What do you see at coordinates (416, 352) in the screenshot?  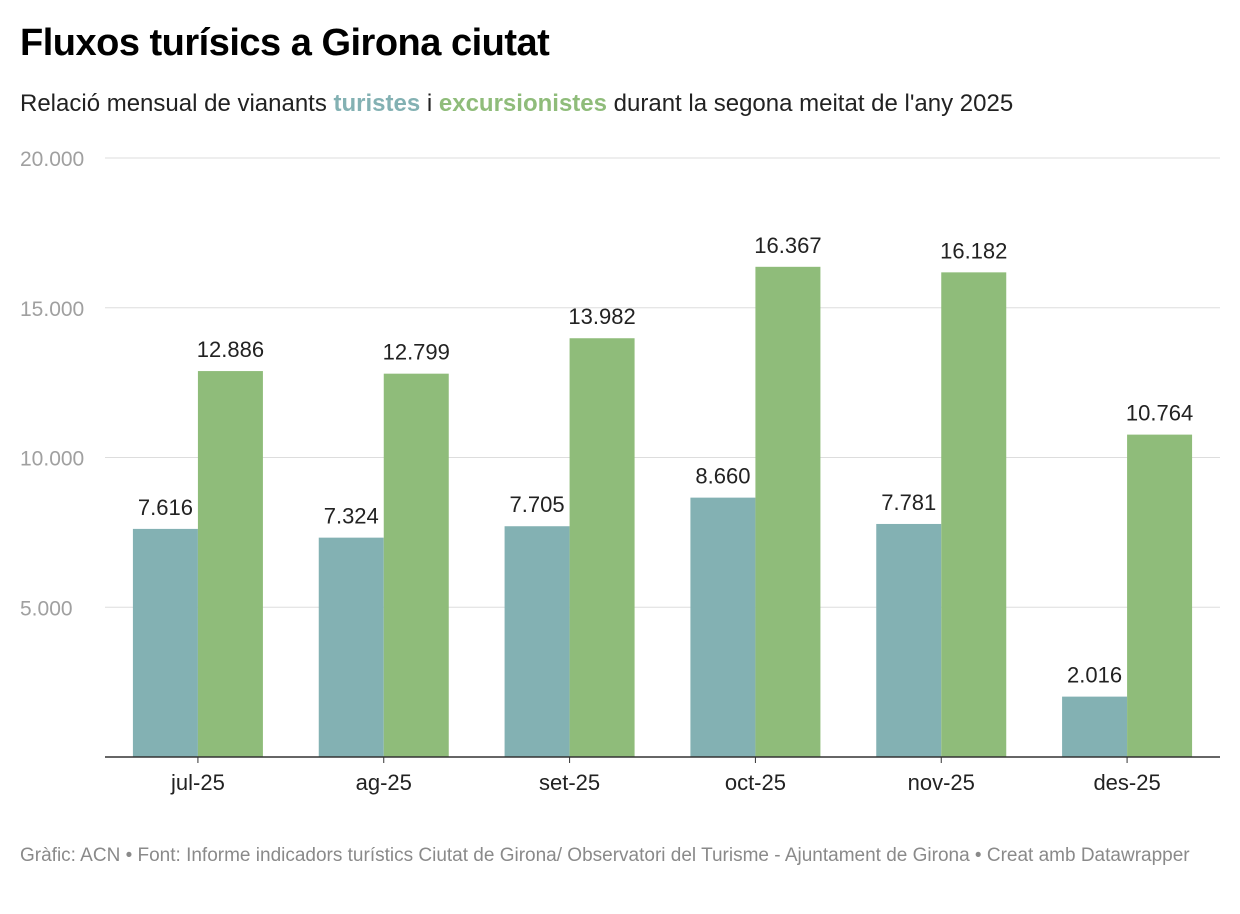 I see `data-label: 12.799` at bounding box center [416, 352].